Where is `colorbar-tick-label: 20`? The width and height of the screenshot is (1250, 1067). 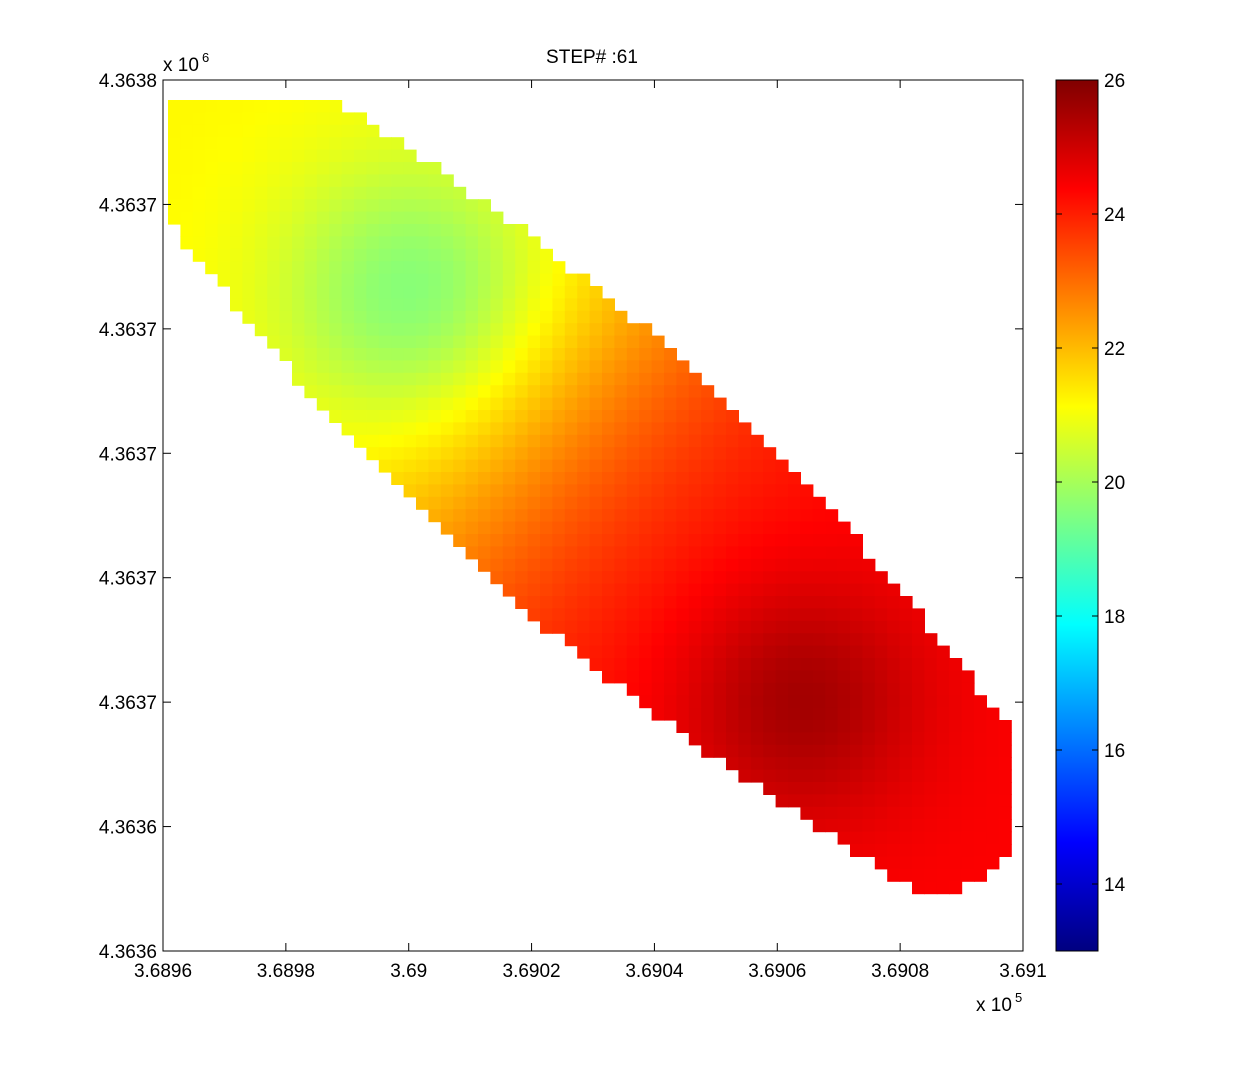
colorbar-tick-label: 20 is located at coordinates (1114, 483).